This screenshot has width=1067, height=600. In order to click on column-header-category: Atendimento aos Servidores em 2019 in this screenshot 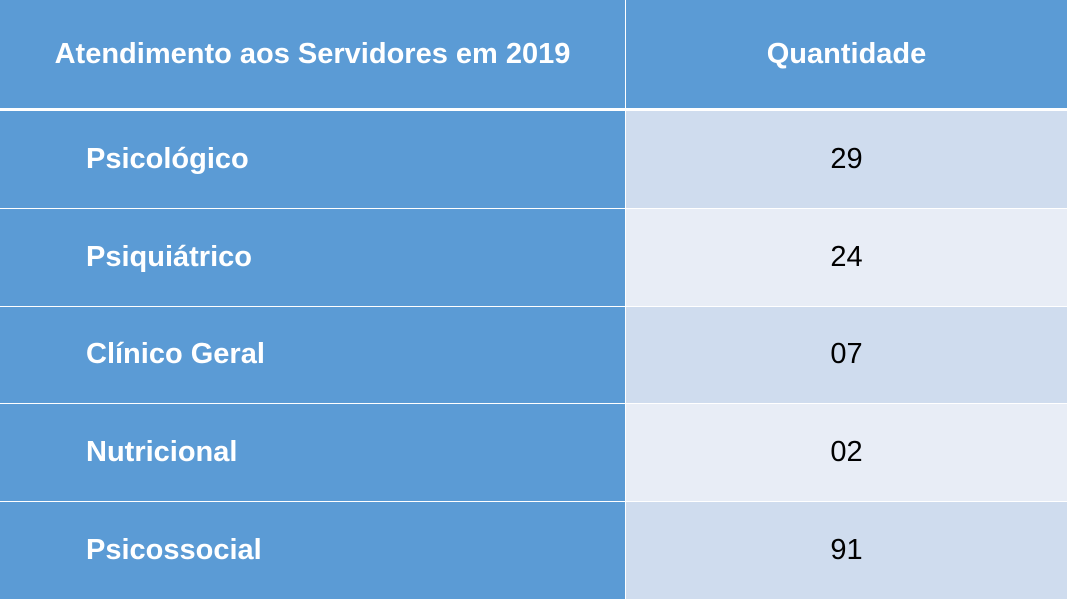, I will do `click(313, 55)`.